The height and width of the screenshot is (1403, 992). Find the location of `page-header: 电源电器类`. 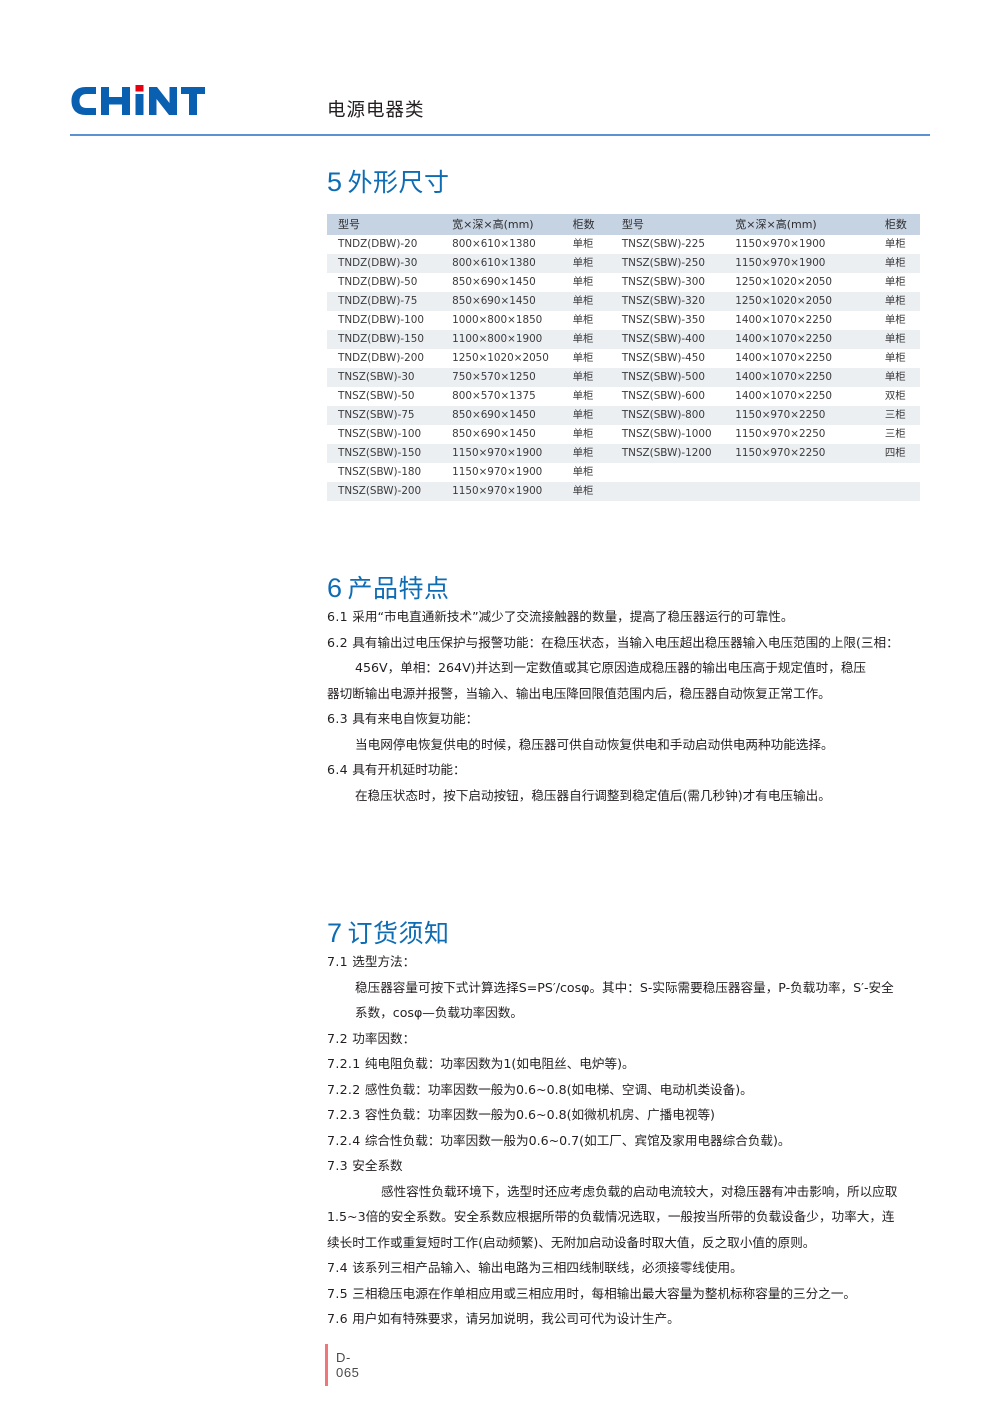

page-header: 电源电器类 is located at coordinates (496, 70).